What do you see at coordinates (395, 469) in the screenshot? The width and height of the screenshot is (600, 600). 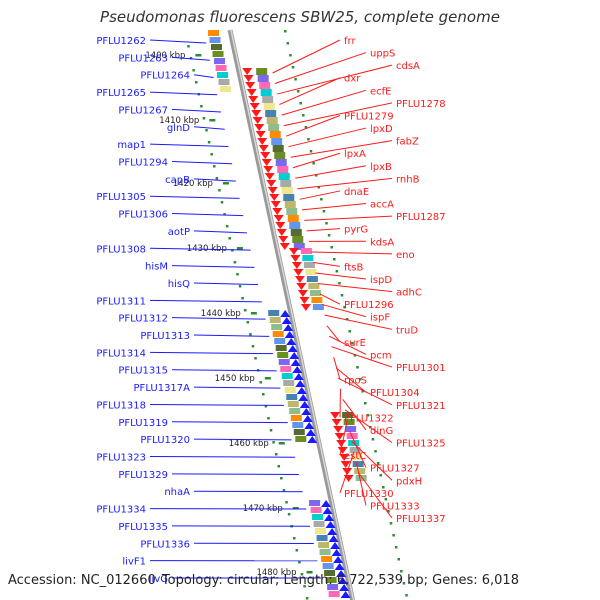 I see `gene-label: PFLU1327` at bounding box center [395, 469].